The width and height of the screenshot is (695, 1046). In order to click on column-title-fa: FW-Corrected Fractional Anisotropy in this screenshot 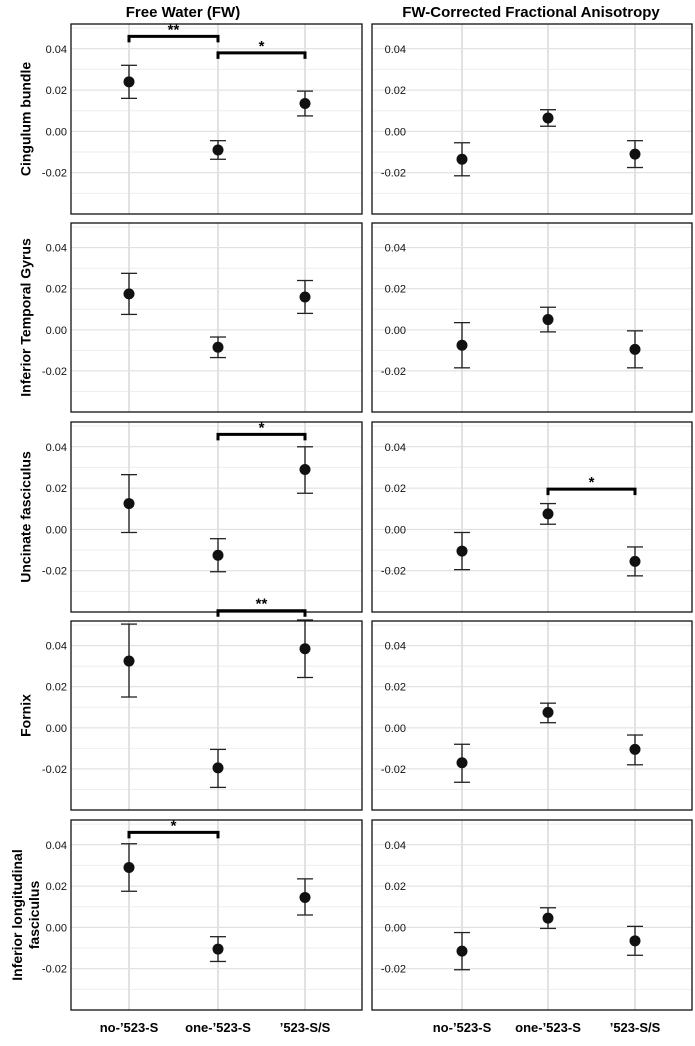, I will do `click(531, 12)`.